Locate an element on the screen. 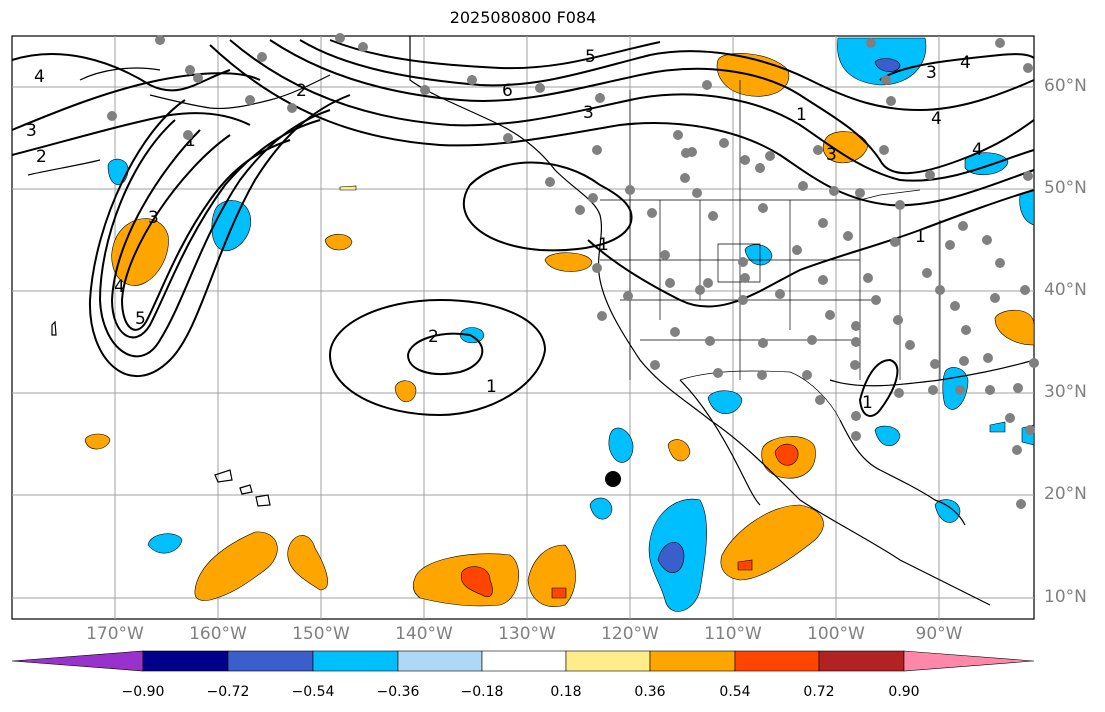 This screenshot has width=1105, height=712. lon-label: 100°W is located at coordinates (836, 634).